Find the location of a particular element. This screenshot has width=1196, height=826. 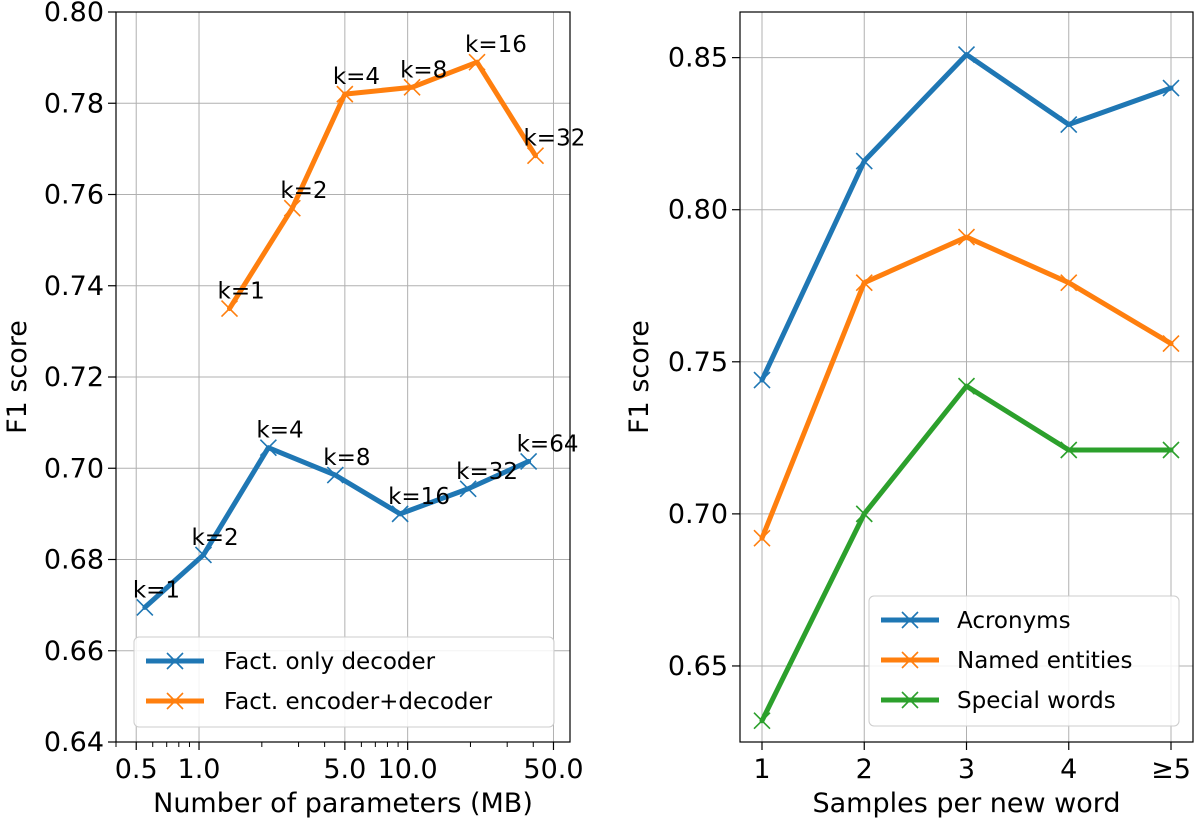

y-tick-label: 0.65 is located at coordinates (698, 666).